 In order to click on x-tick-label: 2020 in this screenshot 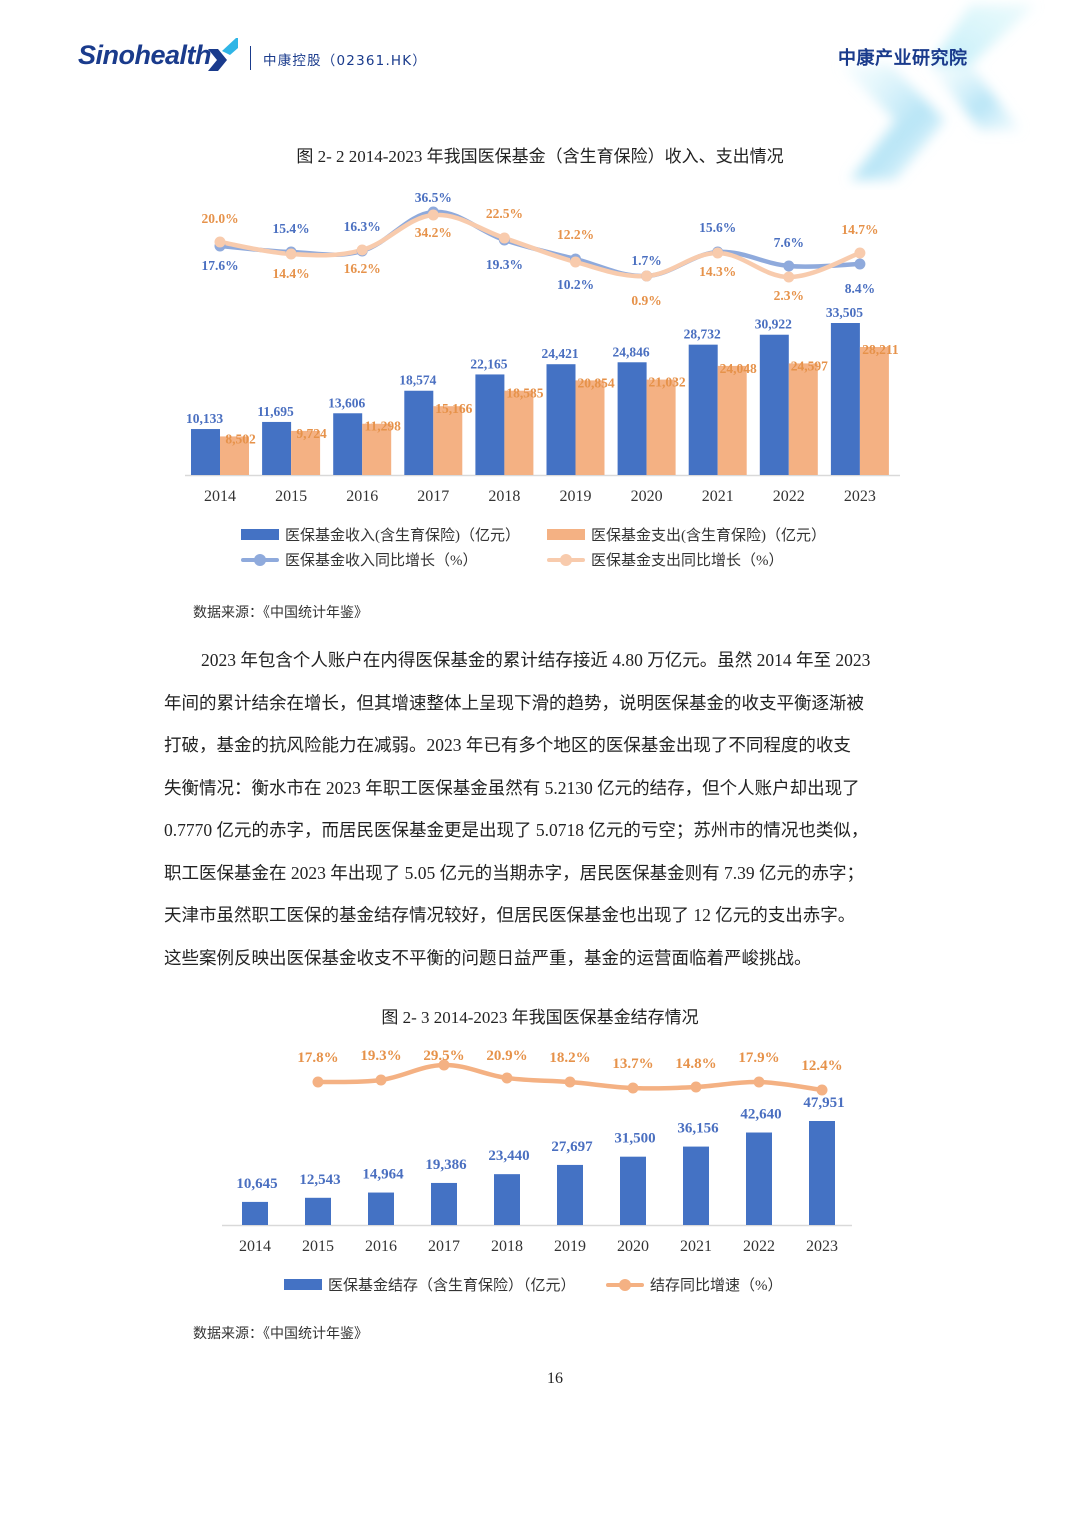, I will do `click(633, 1246)`.